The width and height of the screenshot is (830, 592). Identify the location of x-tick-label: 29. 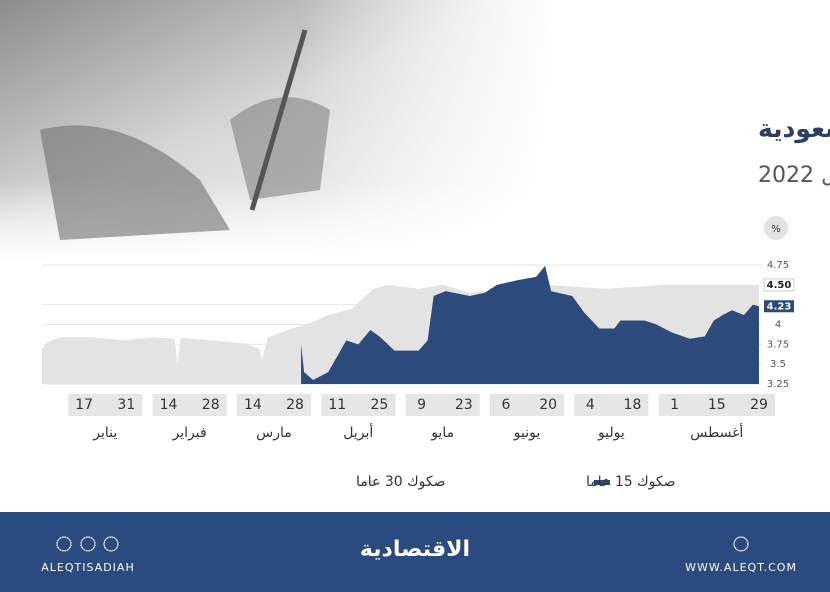
(759, 405).